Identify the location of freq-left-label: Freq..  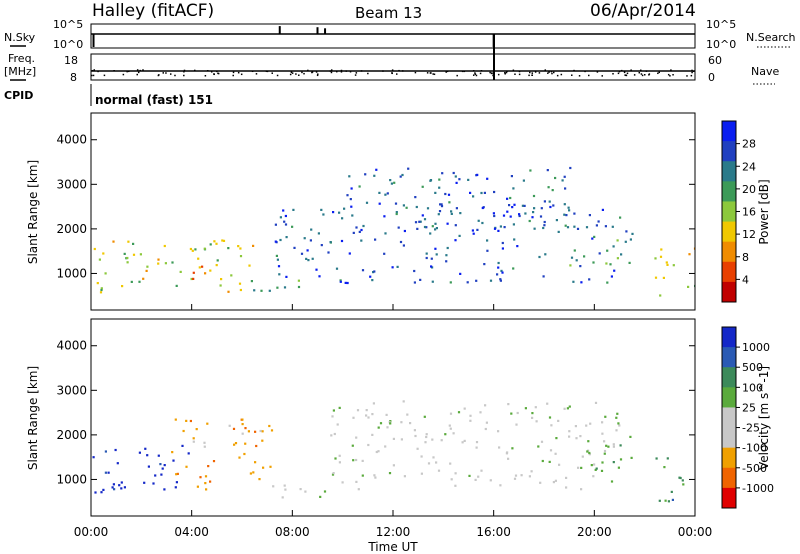
(21, 58).